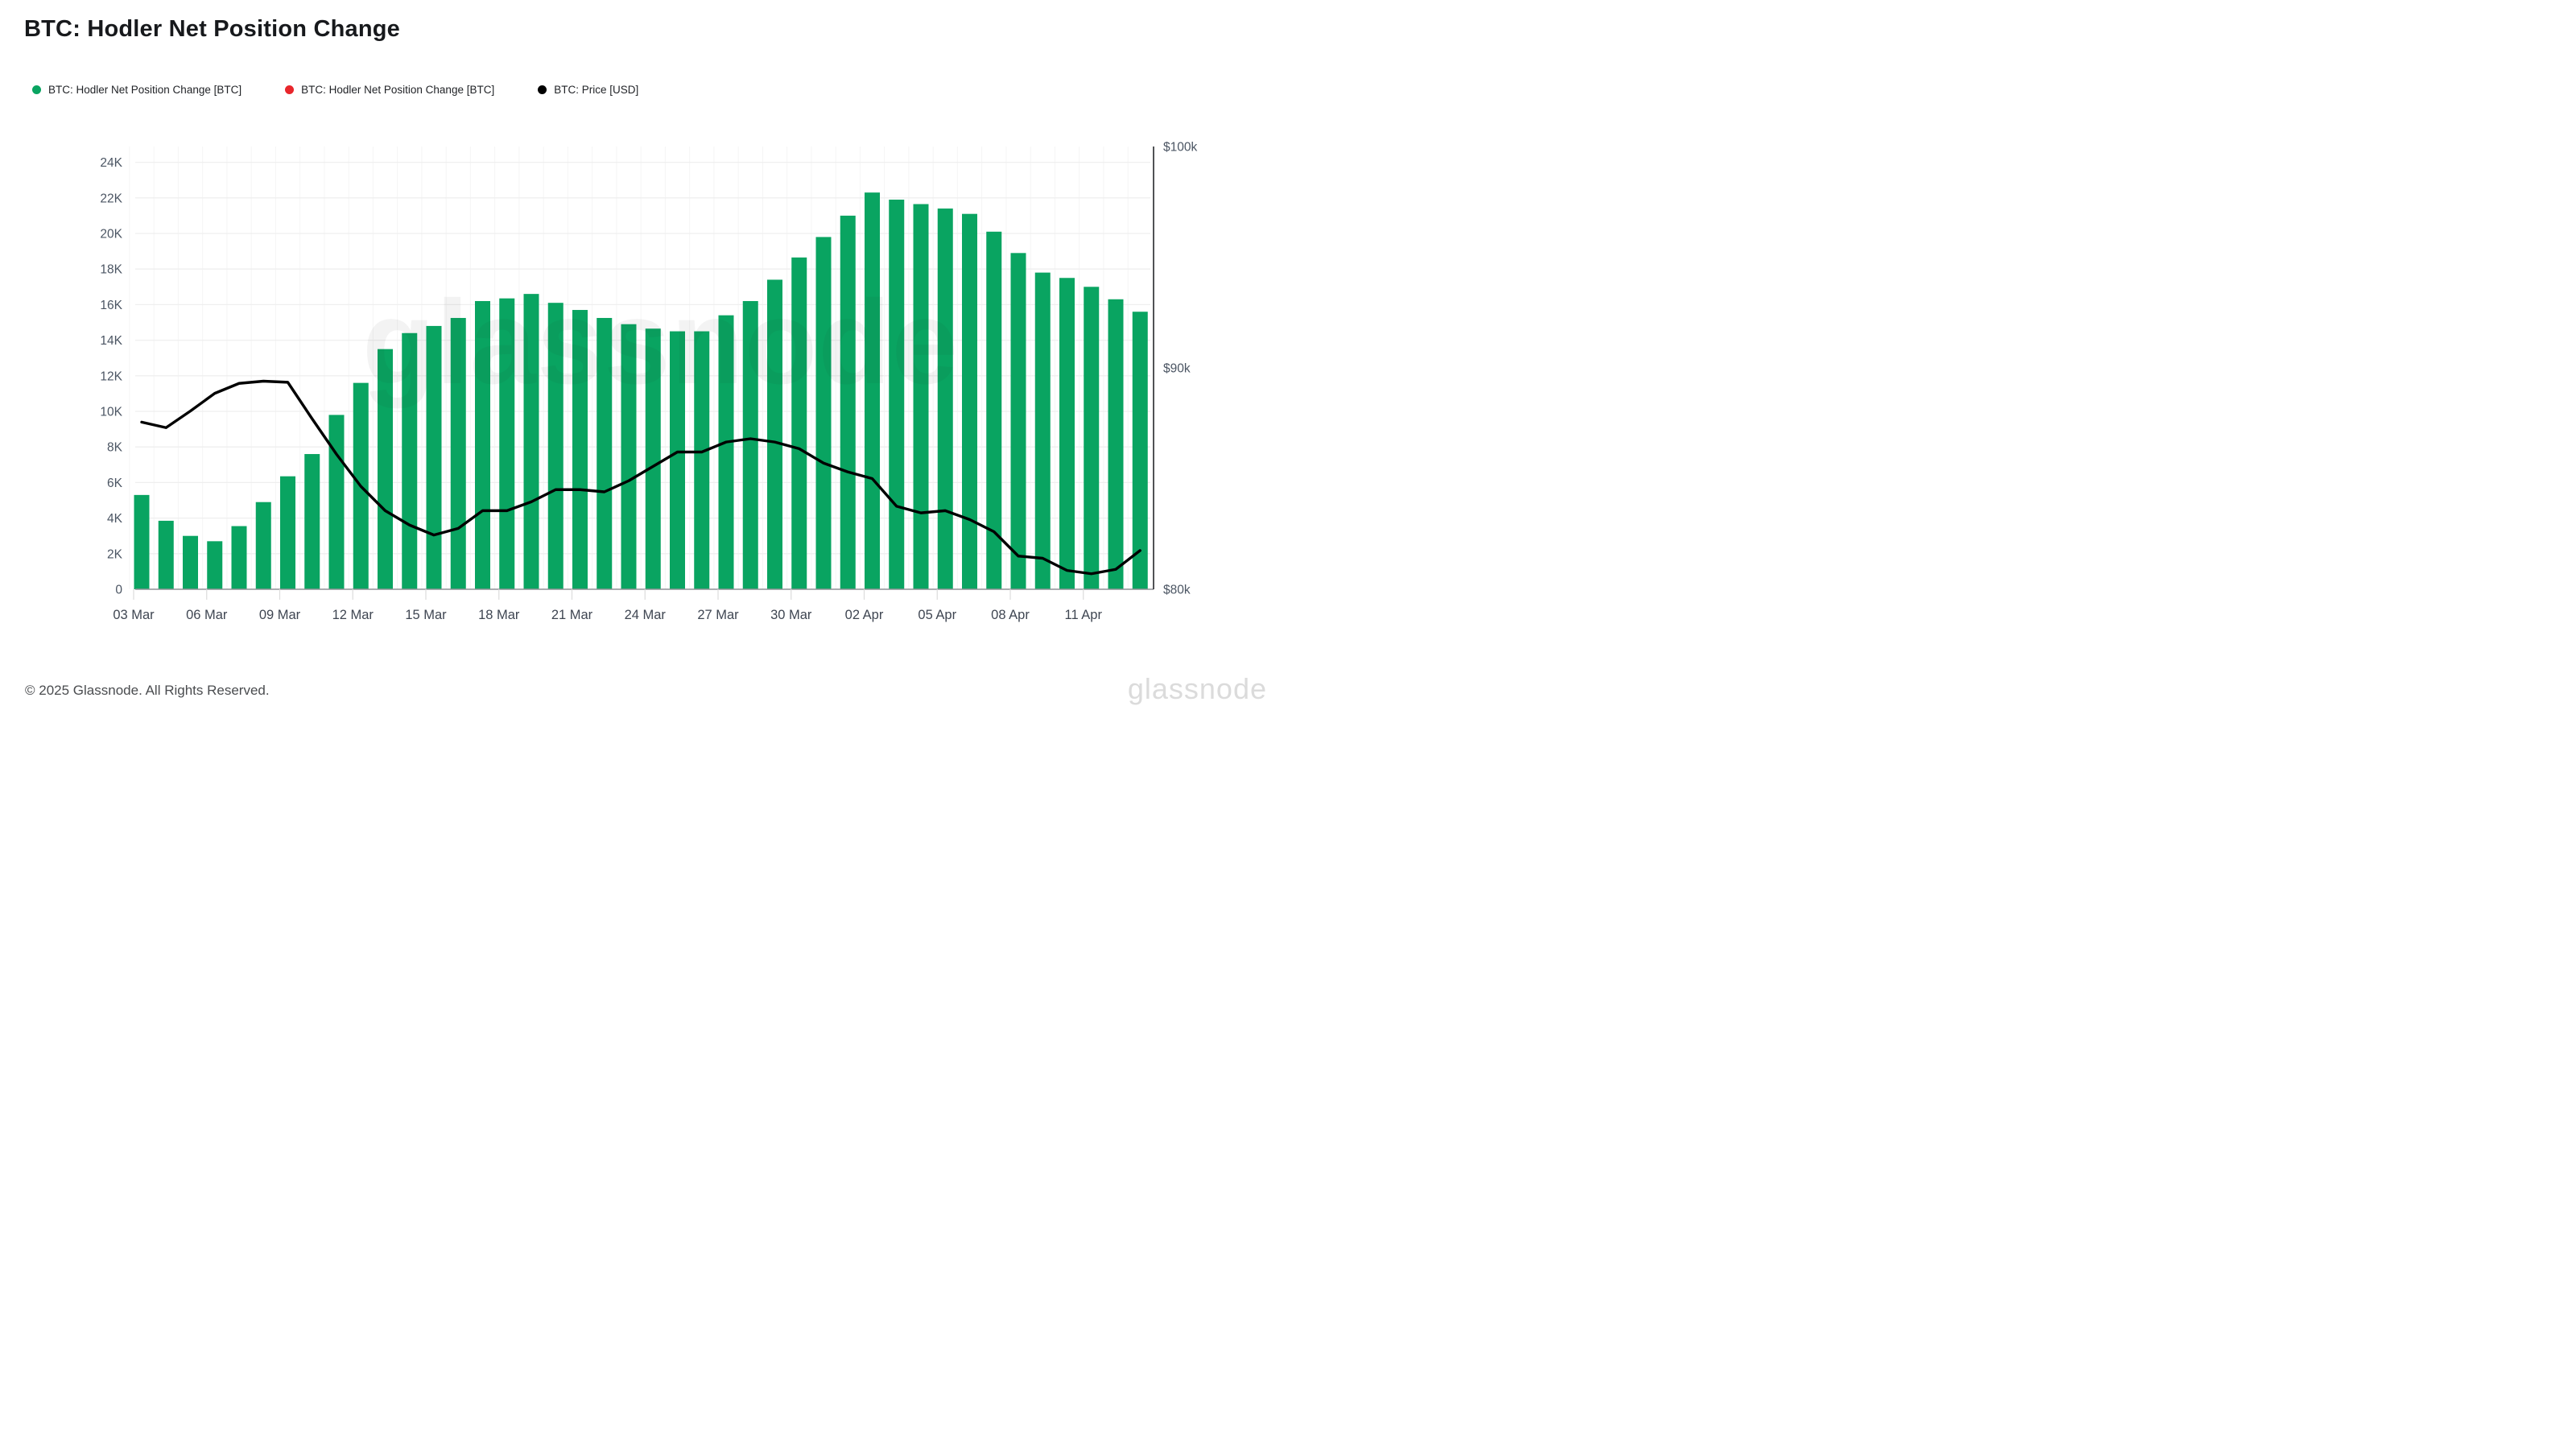  I want to click on left-axis-label: 0, so click(118, 590).